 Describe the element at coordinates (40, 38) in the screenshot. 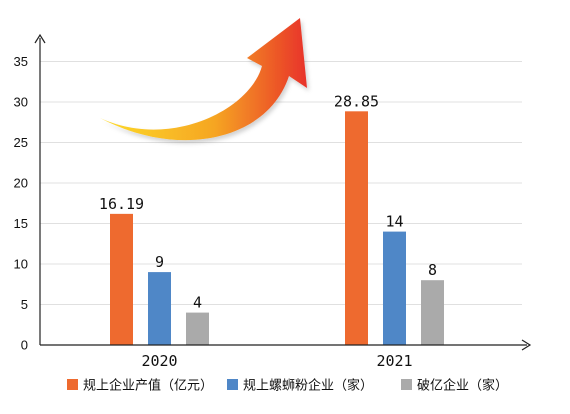

I see `y-axis-arrow` at that location.